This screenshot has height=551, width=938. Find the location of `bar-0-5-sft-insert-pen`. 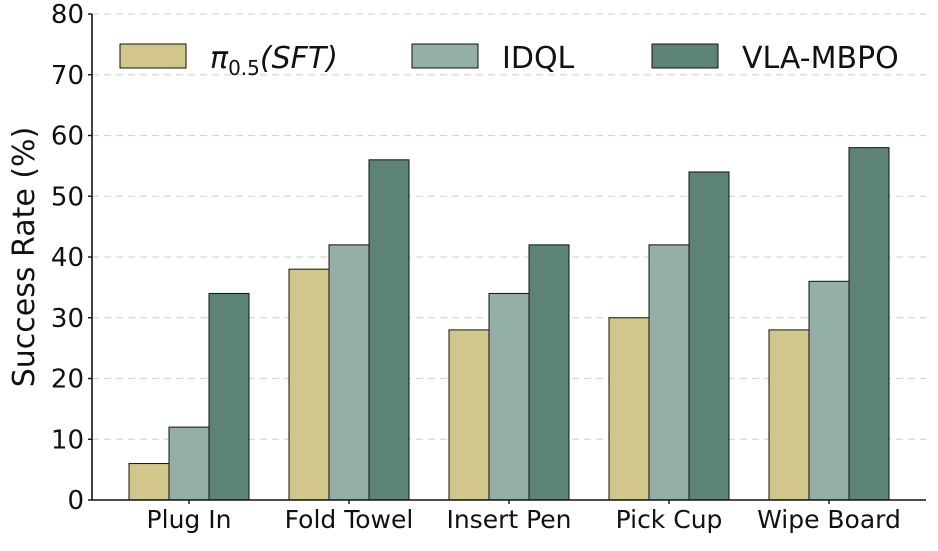

bar-0-5-sft-insert-pen is located at coordinates (469, 415).